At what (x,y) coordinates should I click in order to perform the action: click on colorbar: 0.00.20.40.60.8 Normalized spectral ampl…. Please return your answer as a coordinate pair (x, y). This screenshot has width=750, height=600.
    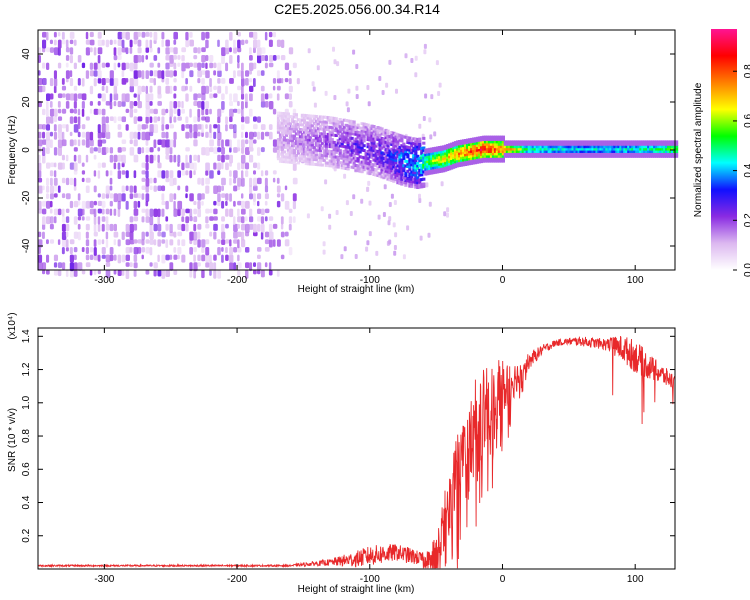
    Looking at the image, I should click on (721, 153).